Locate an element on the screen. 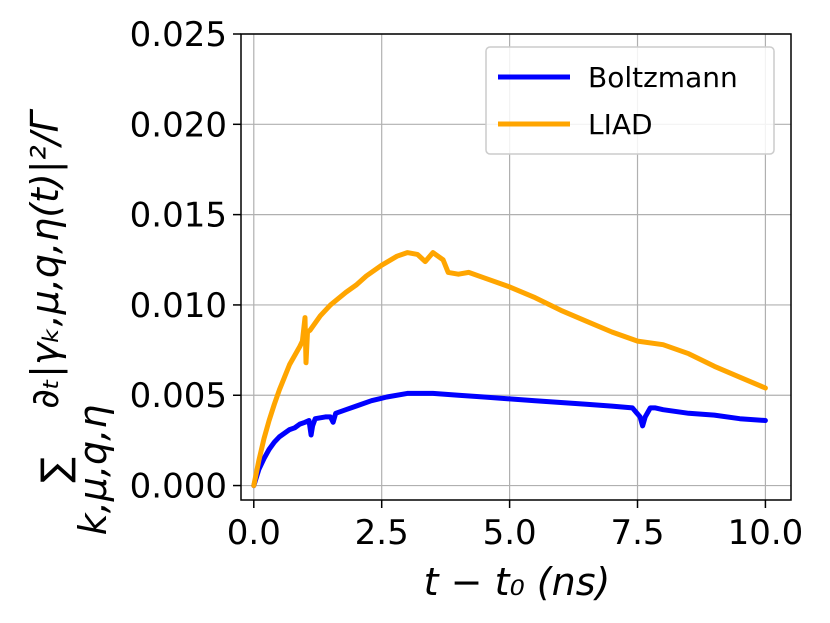 This screenshot has height=623, width=830. y-axis-label-sum: ∑ is located at coordinates (55, 470).